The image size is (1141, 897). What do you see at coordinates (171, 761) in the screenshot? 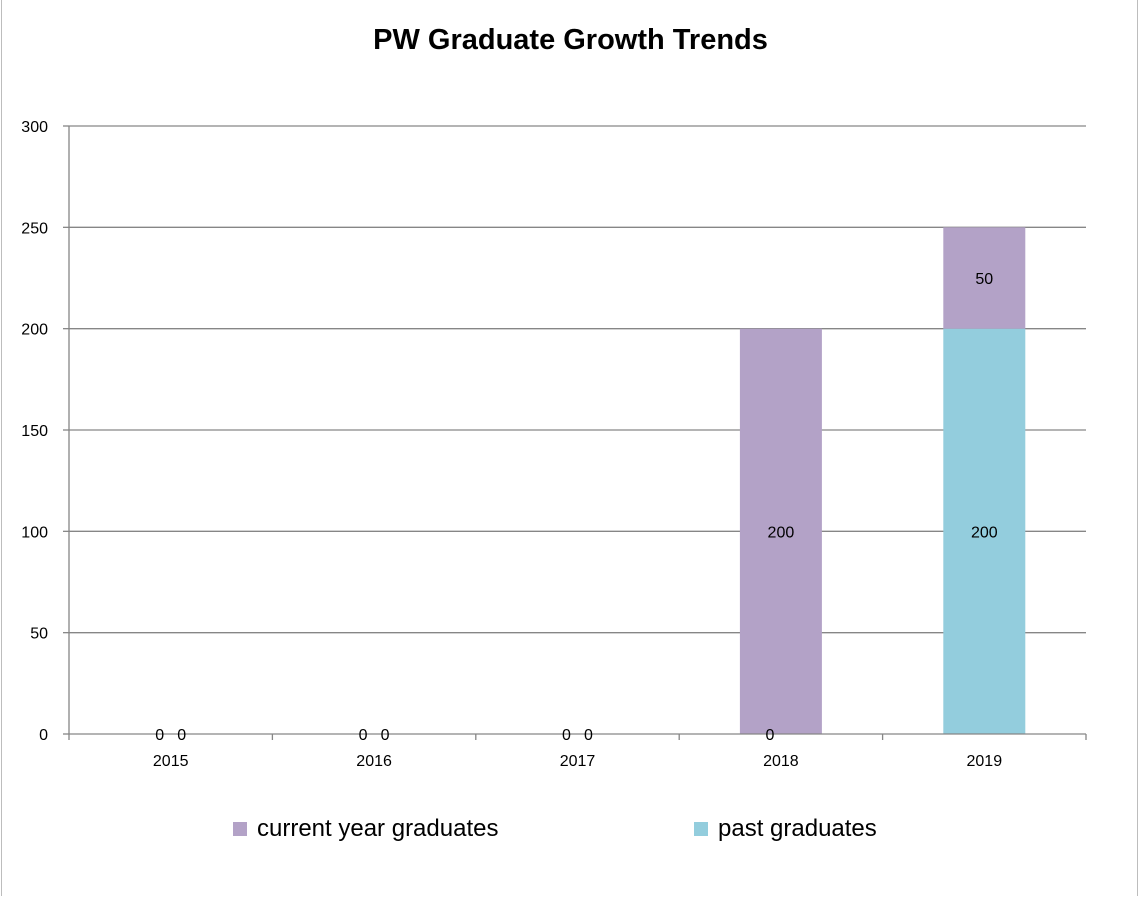
I see `x-tick-label: 2015` at bounding box center [171, 761].